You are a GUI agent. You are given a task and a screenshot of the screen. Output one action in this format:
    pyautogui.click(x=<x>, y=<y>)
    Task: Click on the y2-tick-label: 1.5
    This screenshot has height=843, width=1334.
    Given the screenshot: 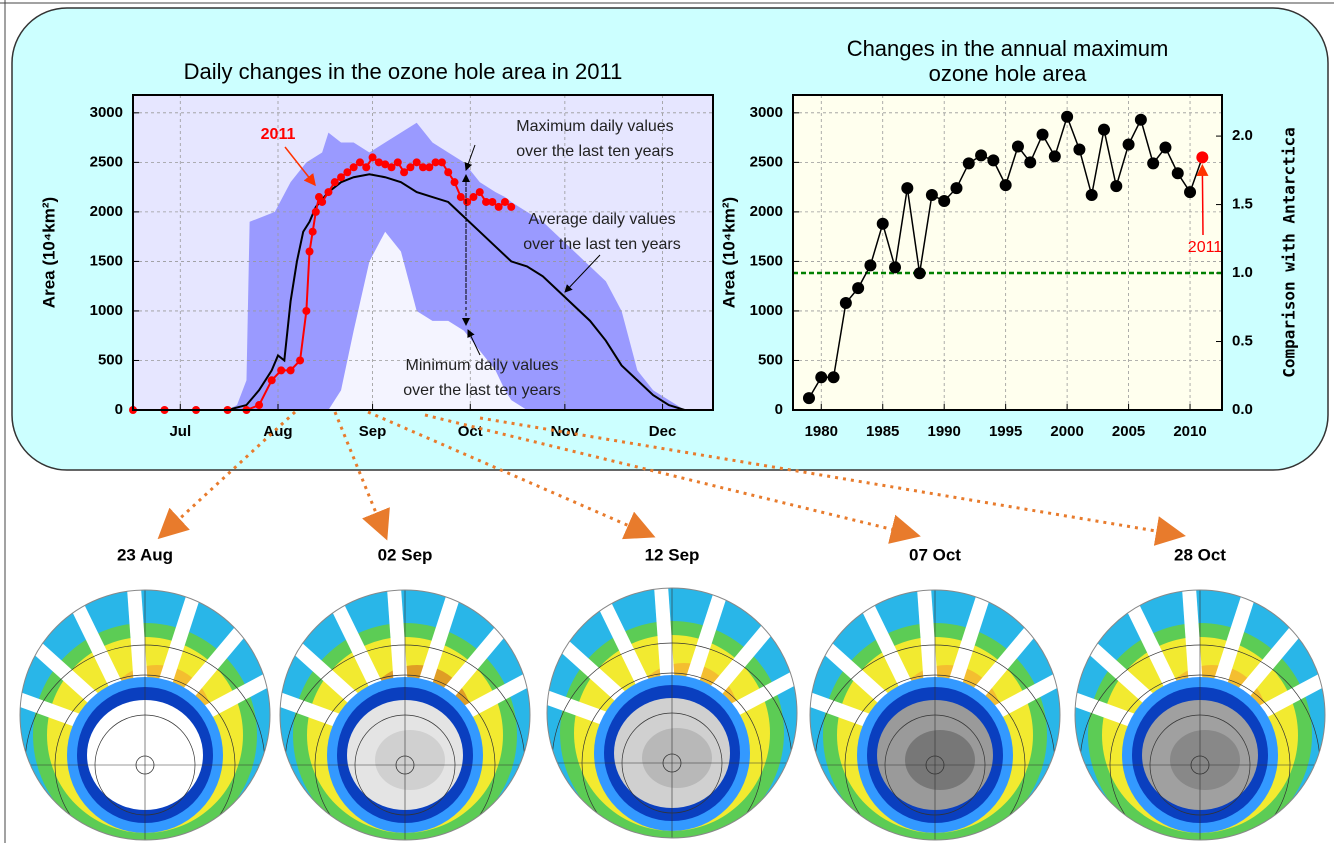 What is the action you would take?
    pyautogui.click(x=1242, y=204)
    